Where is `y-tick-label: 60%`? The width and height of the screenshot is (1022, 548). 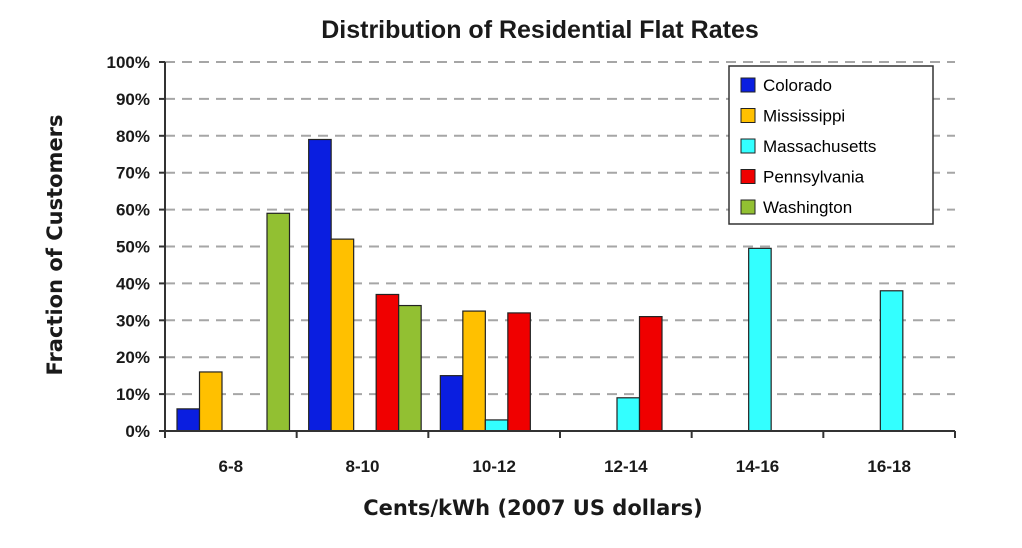 y-tick-label: 60% is located at coordinates (133, 210).